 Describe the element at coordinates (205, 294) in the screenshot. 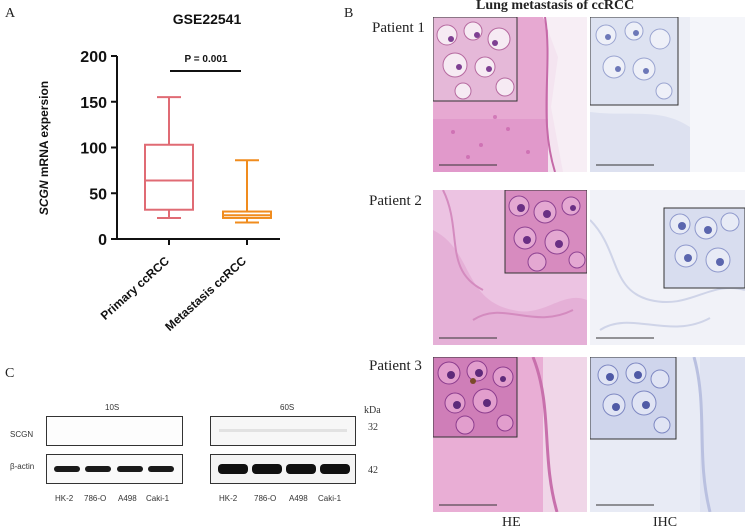

I see `category-label-metastasis: Metastasis ccRCC` at that location.